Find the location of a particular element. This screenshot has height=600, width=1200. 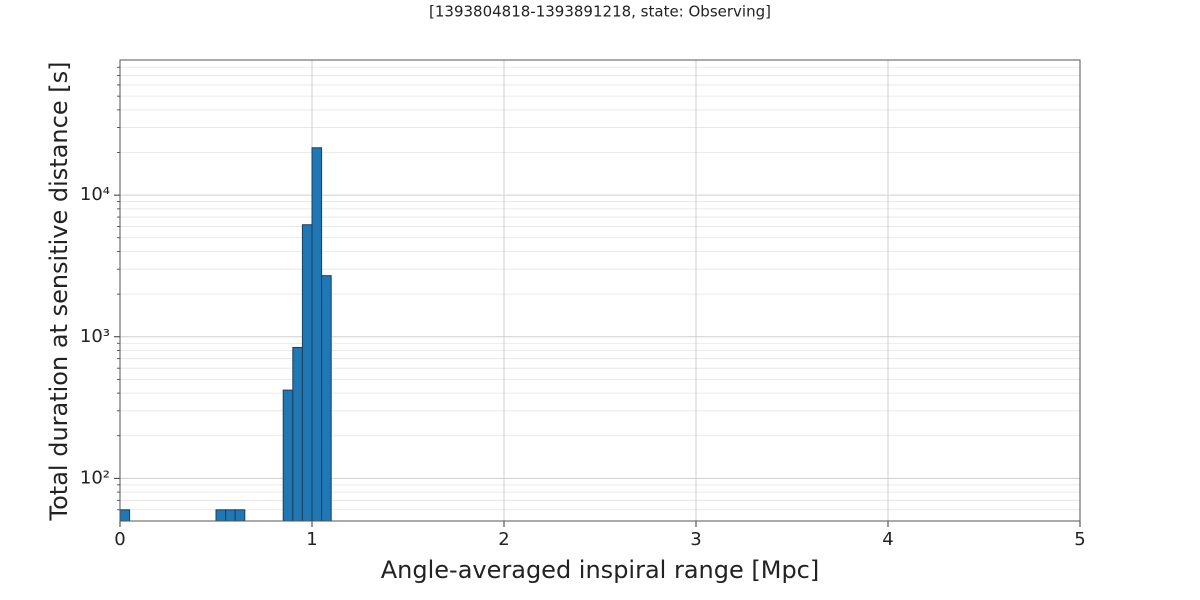

y-tick-label: 10³ is located at coordinates (95, 336).